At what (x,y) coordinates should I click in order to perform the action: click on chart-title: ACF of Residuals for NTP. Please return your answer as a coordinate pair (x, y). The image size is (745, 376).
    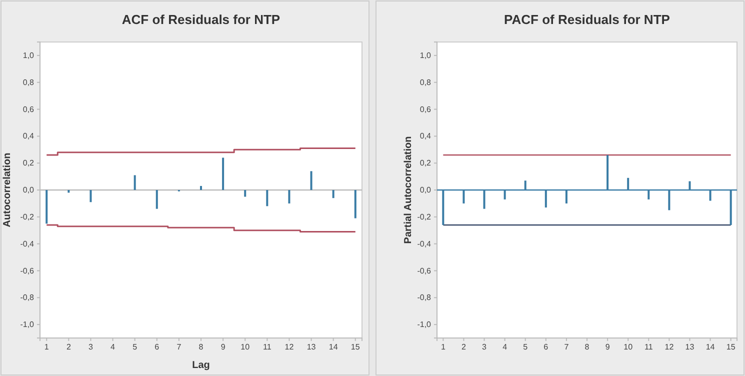
    Looking at the image, I should click on (201, 19).